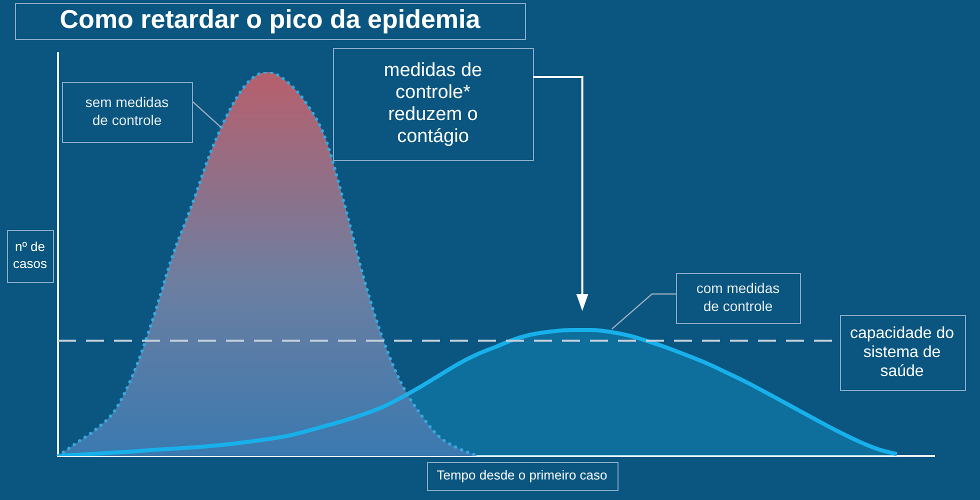 Image resolution: width=980 pixels, height=500 pixels. Describe the element at coordinates (522, 475) in the screenshot. I see `x-axis-title: Tempo desde o primeiro caso` at that location.